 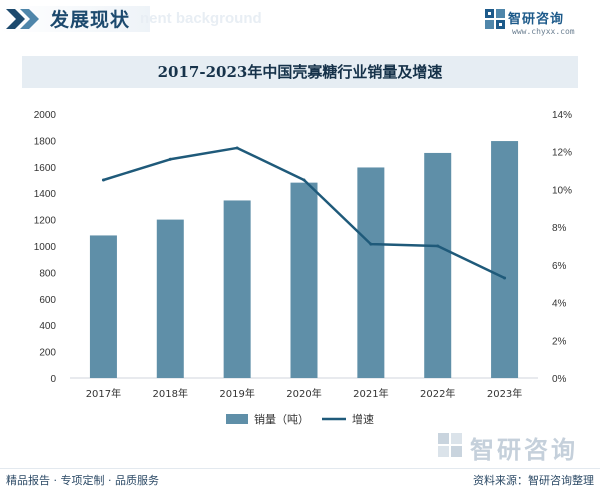 I want to click on y-left-tick-label: 1000, so click(x=45, y=247).